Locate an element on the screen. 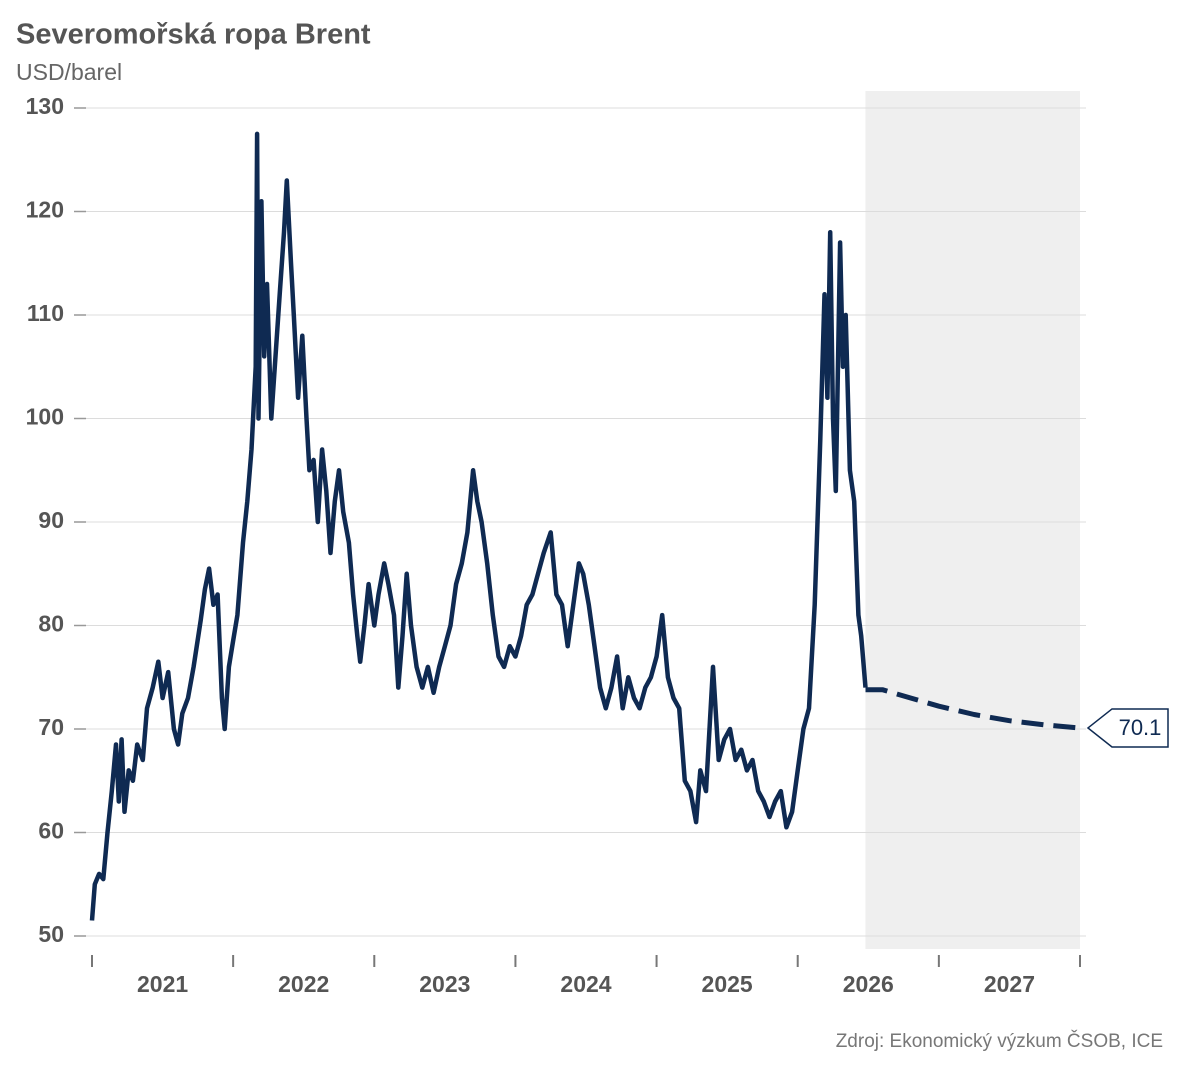  y-tick-label: 100 is located at coordinates (45, 417).